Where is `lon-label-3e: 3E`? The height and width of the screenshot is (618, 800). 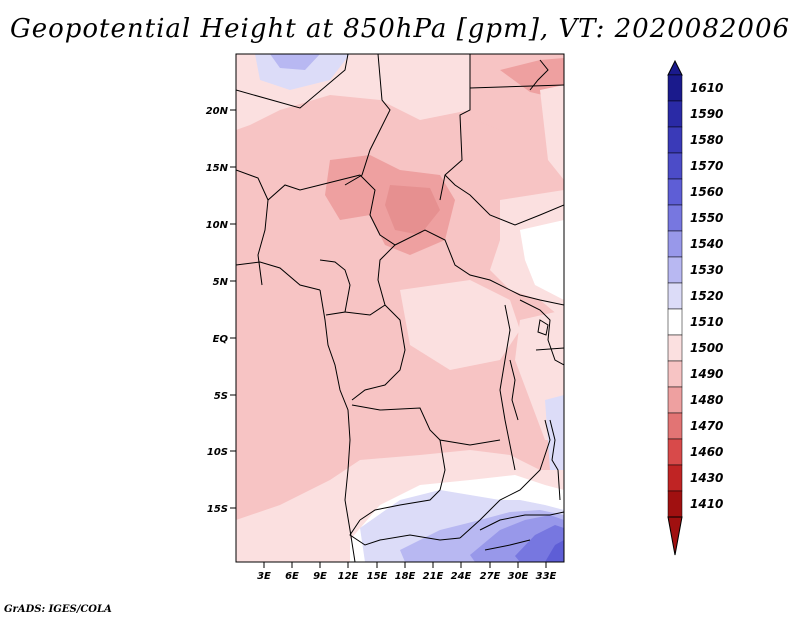 lon-label-3e: 3E is located at coordinates (264, 576).